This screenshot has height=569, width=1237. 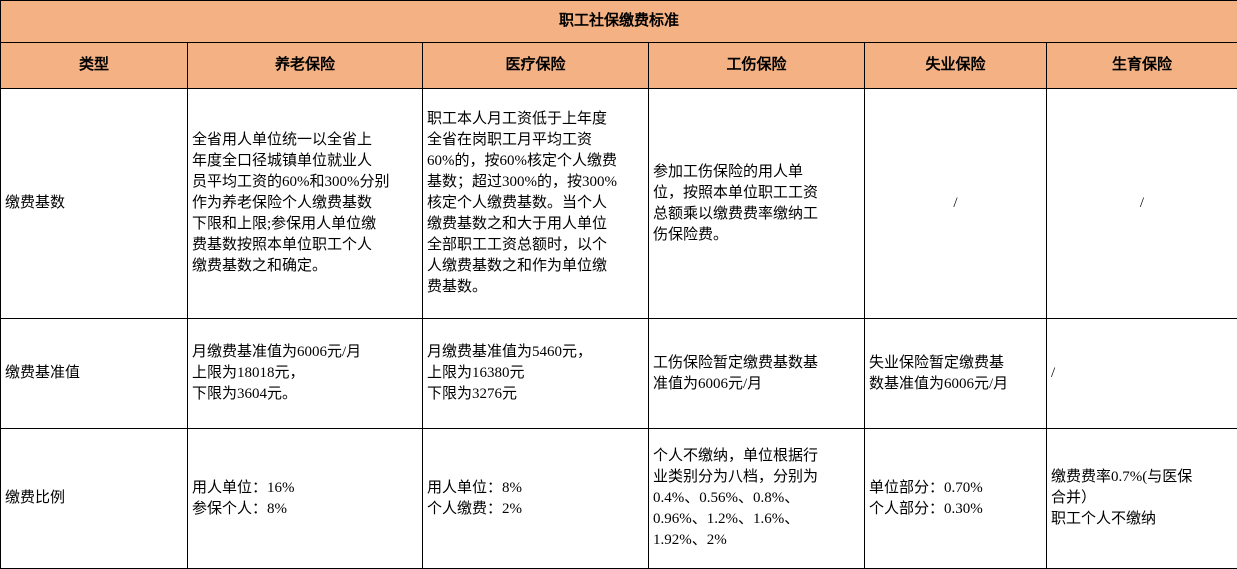 I want to click on cell-text-line: 0.96%、1.2%、1.6%、, so click(x=756, y=519).